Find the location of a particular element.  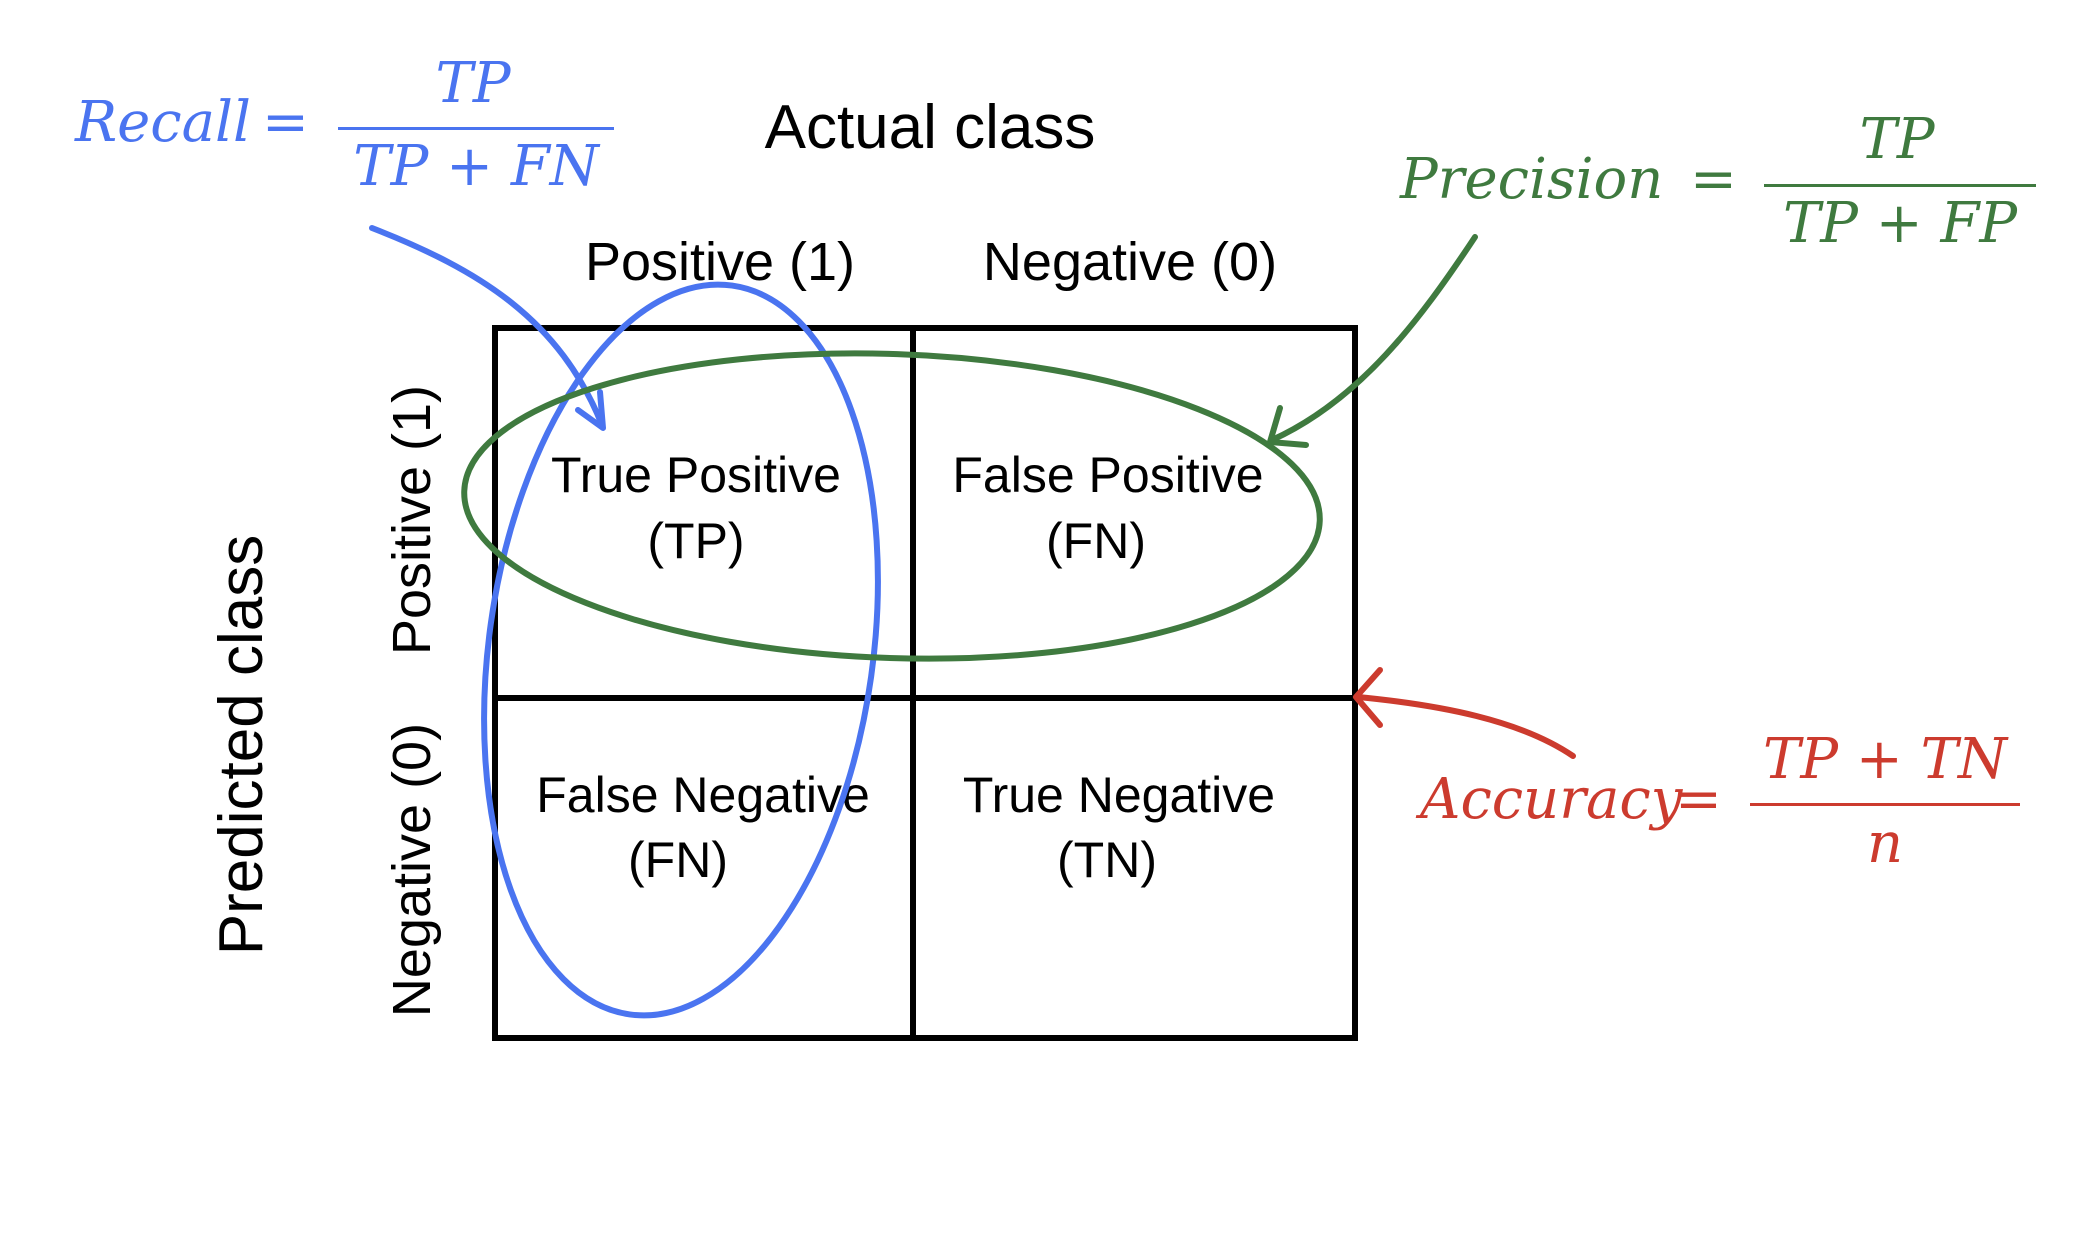

cell-false-negative: False Negative (FN) is located at coordinates (703, 827).